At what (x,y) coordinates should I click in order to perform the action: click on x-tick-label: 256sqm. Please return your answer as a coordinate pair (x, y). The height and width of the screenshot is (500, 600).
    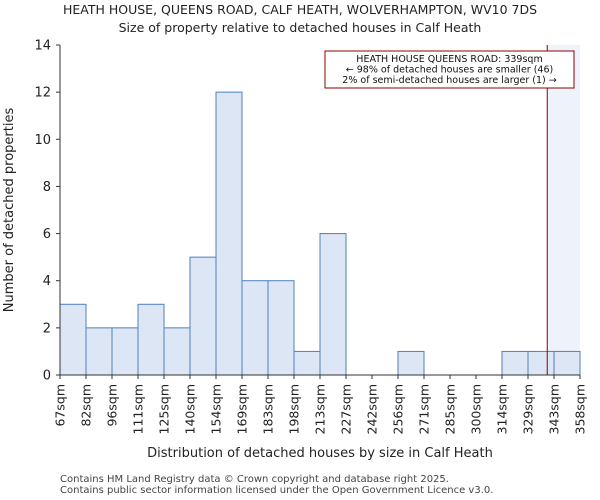
    Looking at the image, I should click on (398, 409).